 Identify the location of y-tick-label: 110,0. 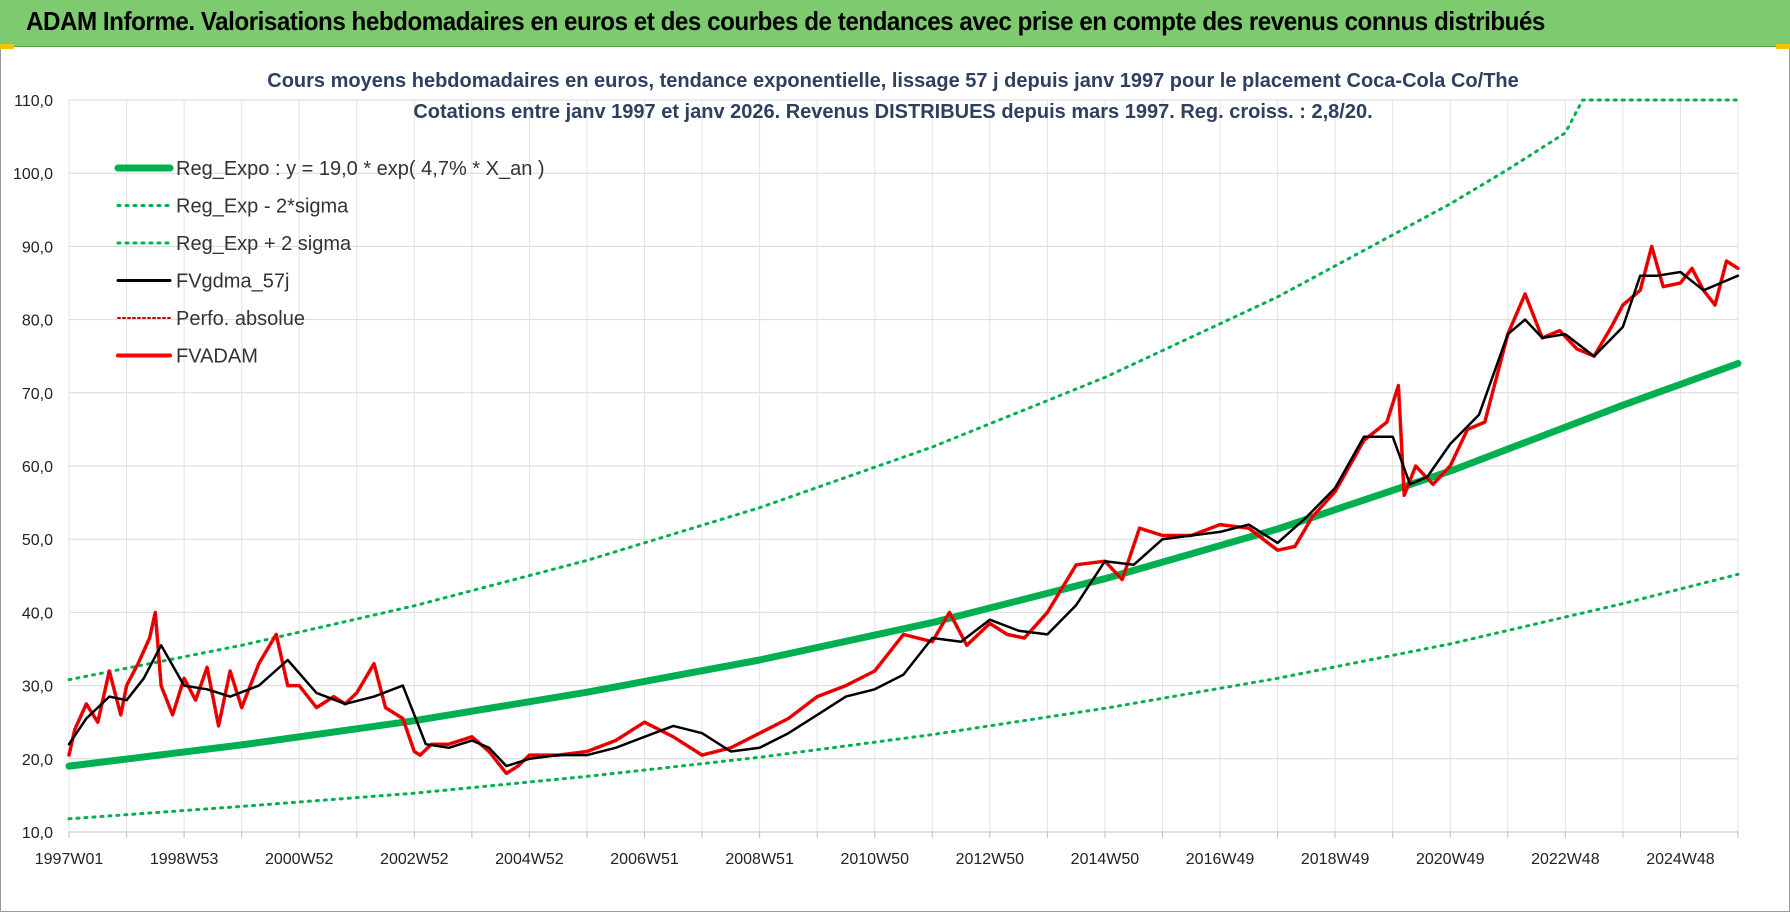
(33, 101).